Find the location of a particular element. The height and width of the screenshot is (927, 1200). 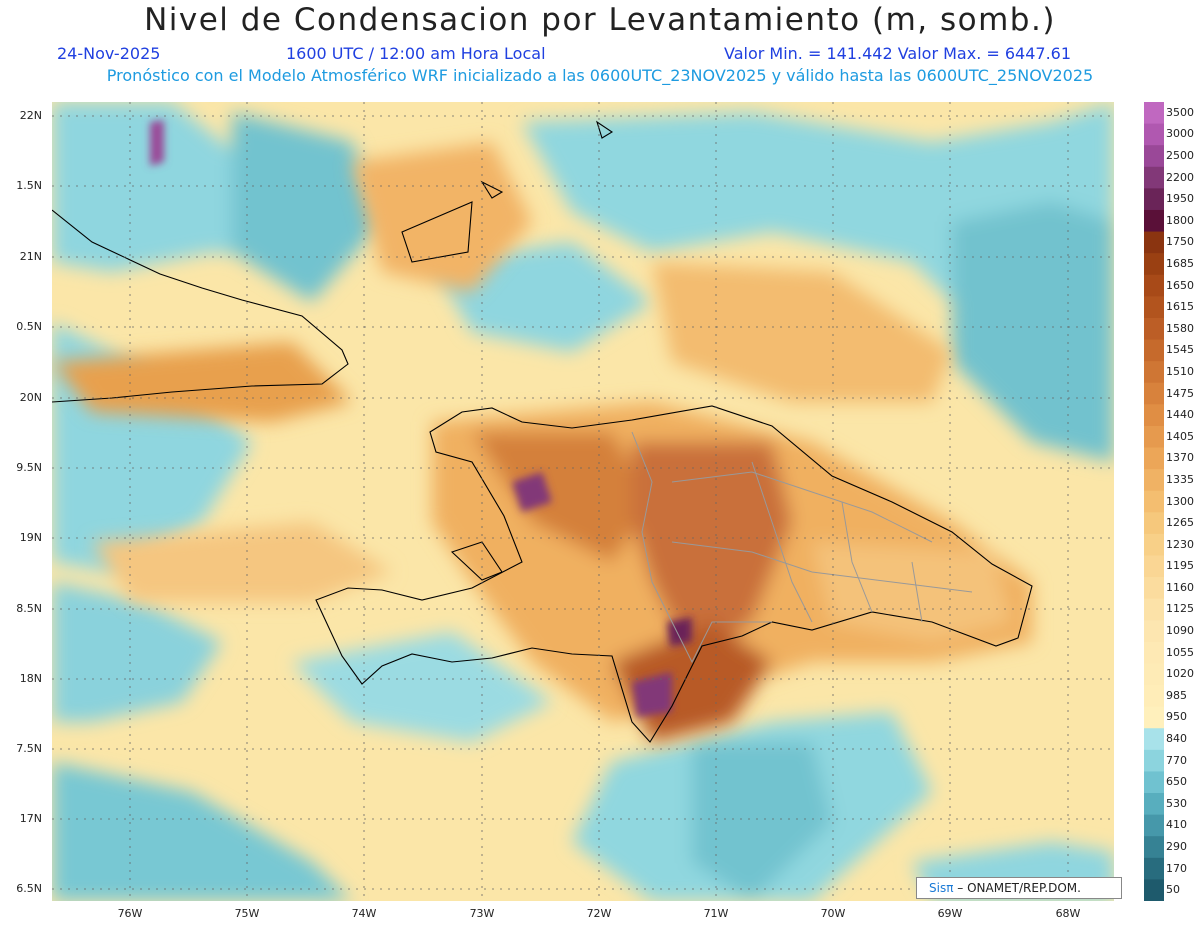

longitude-label: 74W is located at coordinates (364, 913).